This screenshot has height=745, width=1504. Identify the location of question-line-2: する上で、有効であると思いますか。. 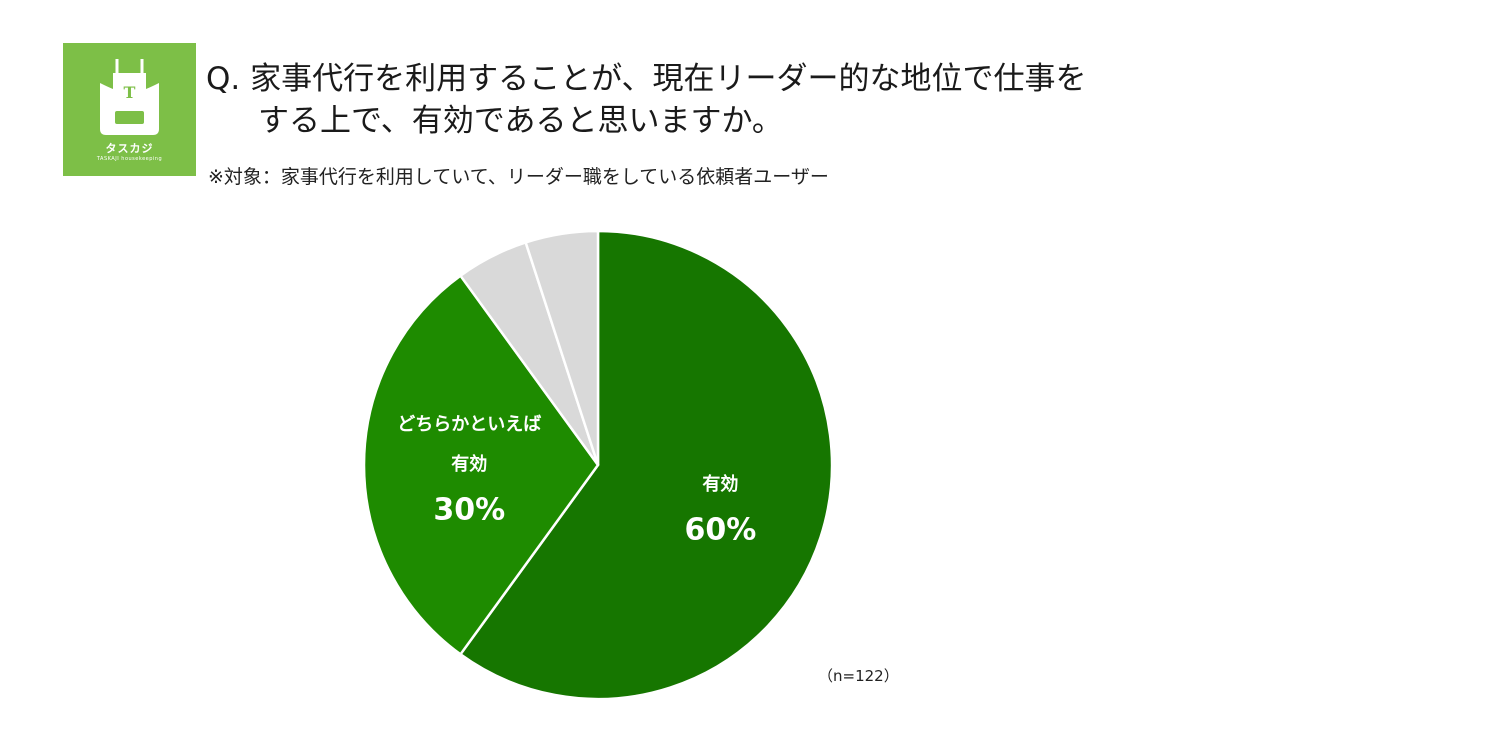
(520, 121).